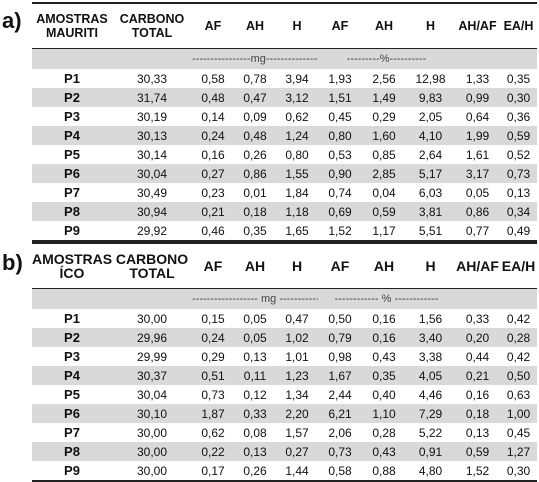 Image resolution: width=539 pixels, height=482 pixels. What do you see at coordinates (297, 356) in the screenshot?
I see `cell: 1,01` at bounding box center [297, 356].